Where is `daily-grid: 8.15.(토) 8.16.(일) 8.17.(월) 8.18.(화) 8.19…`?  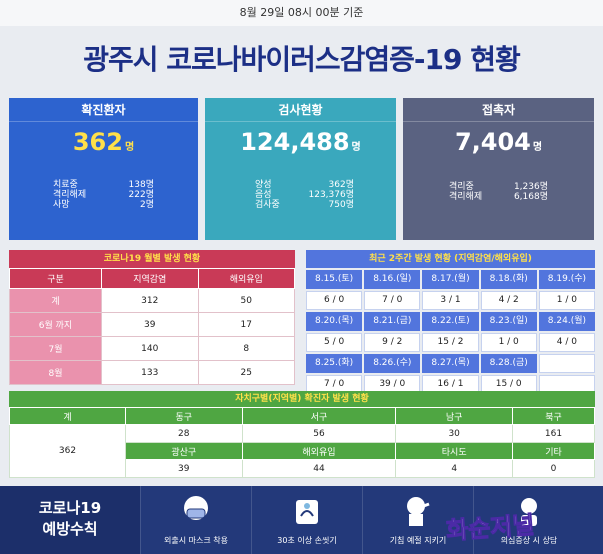
daily-grid: 8.15.(토) 8.16.(일) 8.17.(월) 8.18.(화) 8.19… is located at coordinates (450, 332).